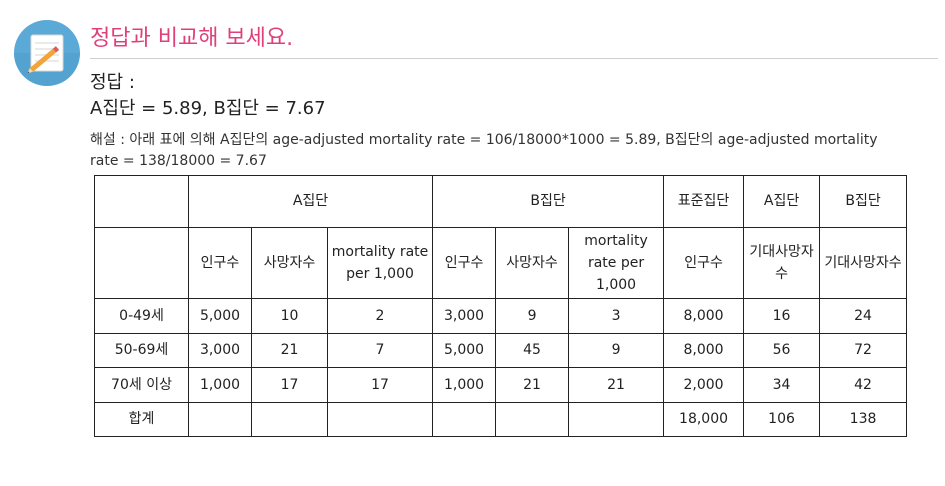 The height and width of the screenshot is (486, 945). What do you see at coordinates (616, 419) in the screenshot?
I see `b-rate-cell` at bounding box center [616, 419].